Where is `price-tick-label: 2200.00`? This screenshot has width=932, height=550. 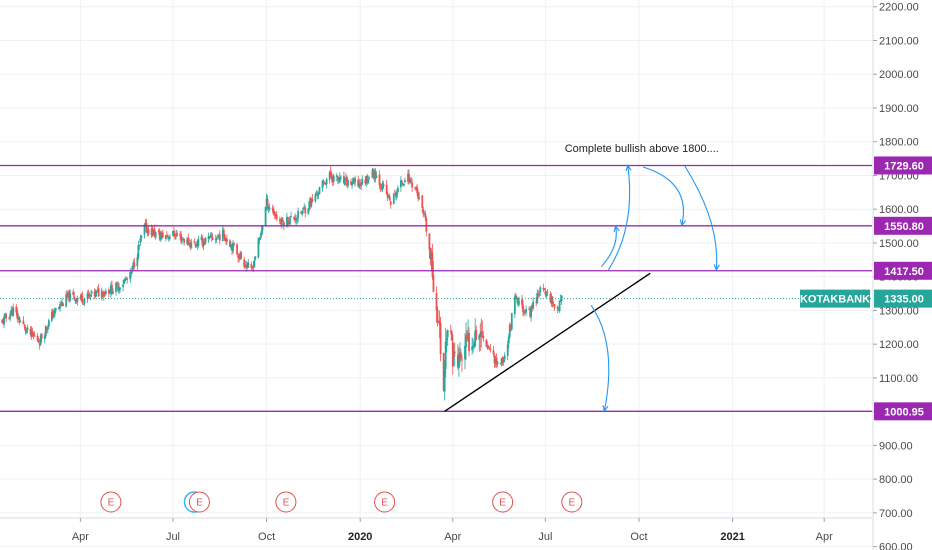
price-tick-label: 2200.00 is located at coordinates (899, 8).